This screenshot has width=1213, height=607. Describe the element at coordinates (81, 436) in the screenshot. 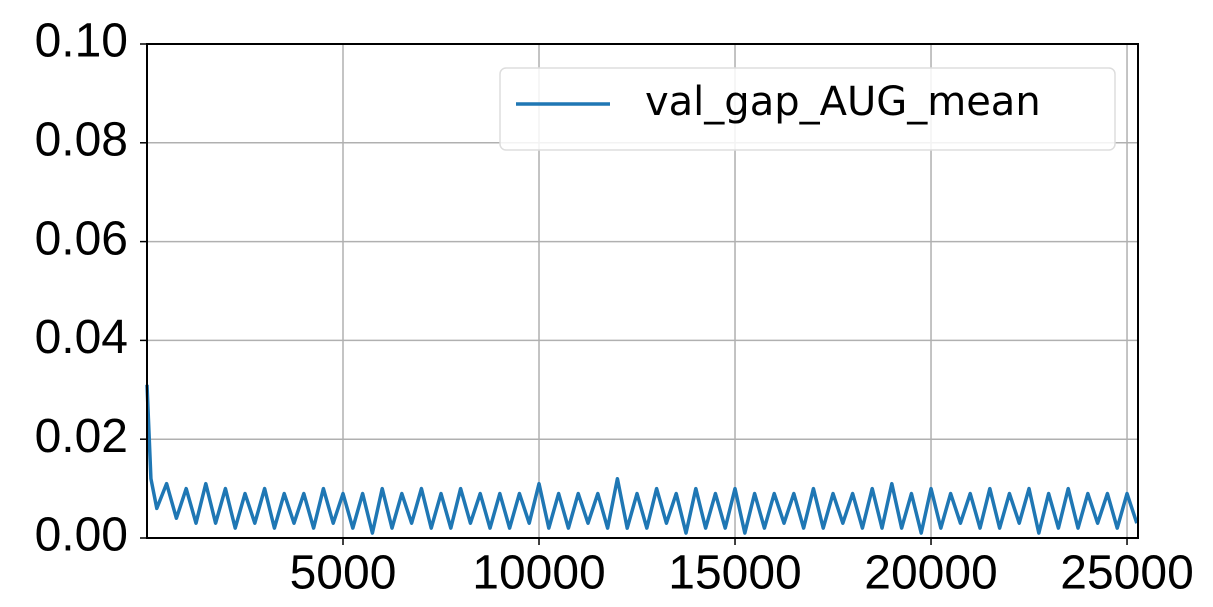

I see `y-tick-label: 0.02` at that location.